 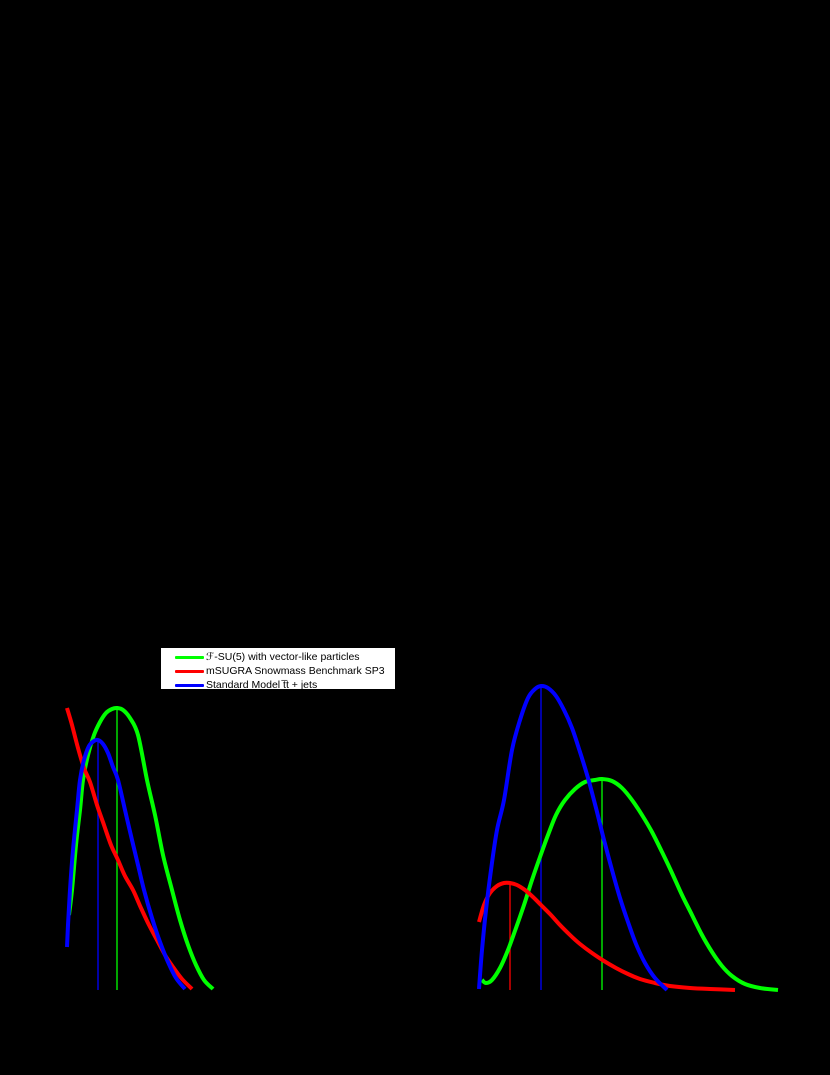 I want to click on legend-label-fsu5: ℱ-SU(5) with vector-like particles, so click(x=283, y=657).